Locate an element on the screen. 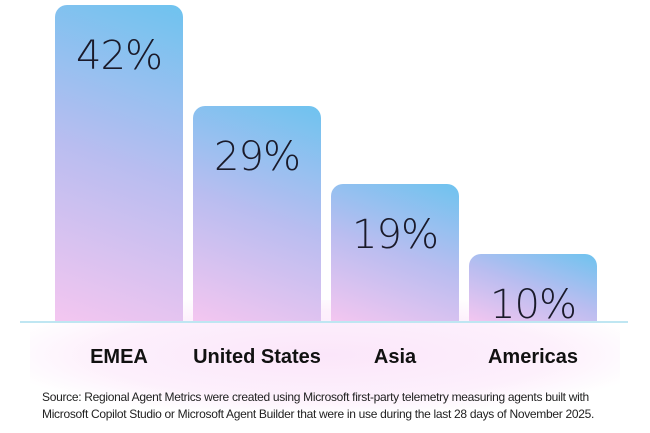  category-label: United States is located at coordinates (257, 357).